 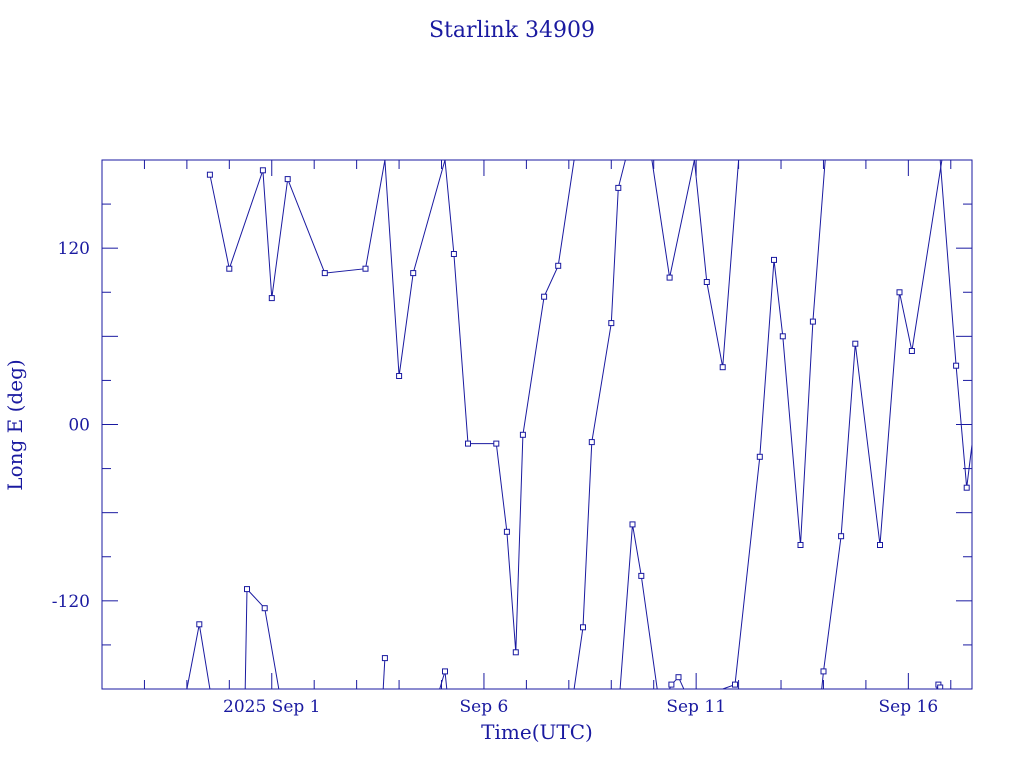 What do you see at coordinates (909, 707) in the screenshot?
I see `x-tick-label: Sep 16` at bounding box center [909, 707].